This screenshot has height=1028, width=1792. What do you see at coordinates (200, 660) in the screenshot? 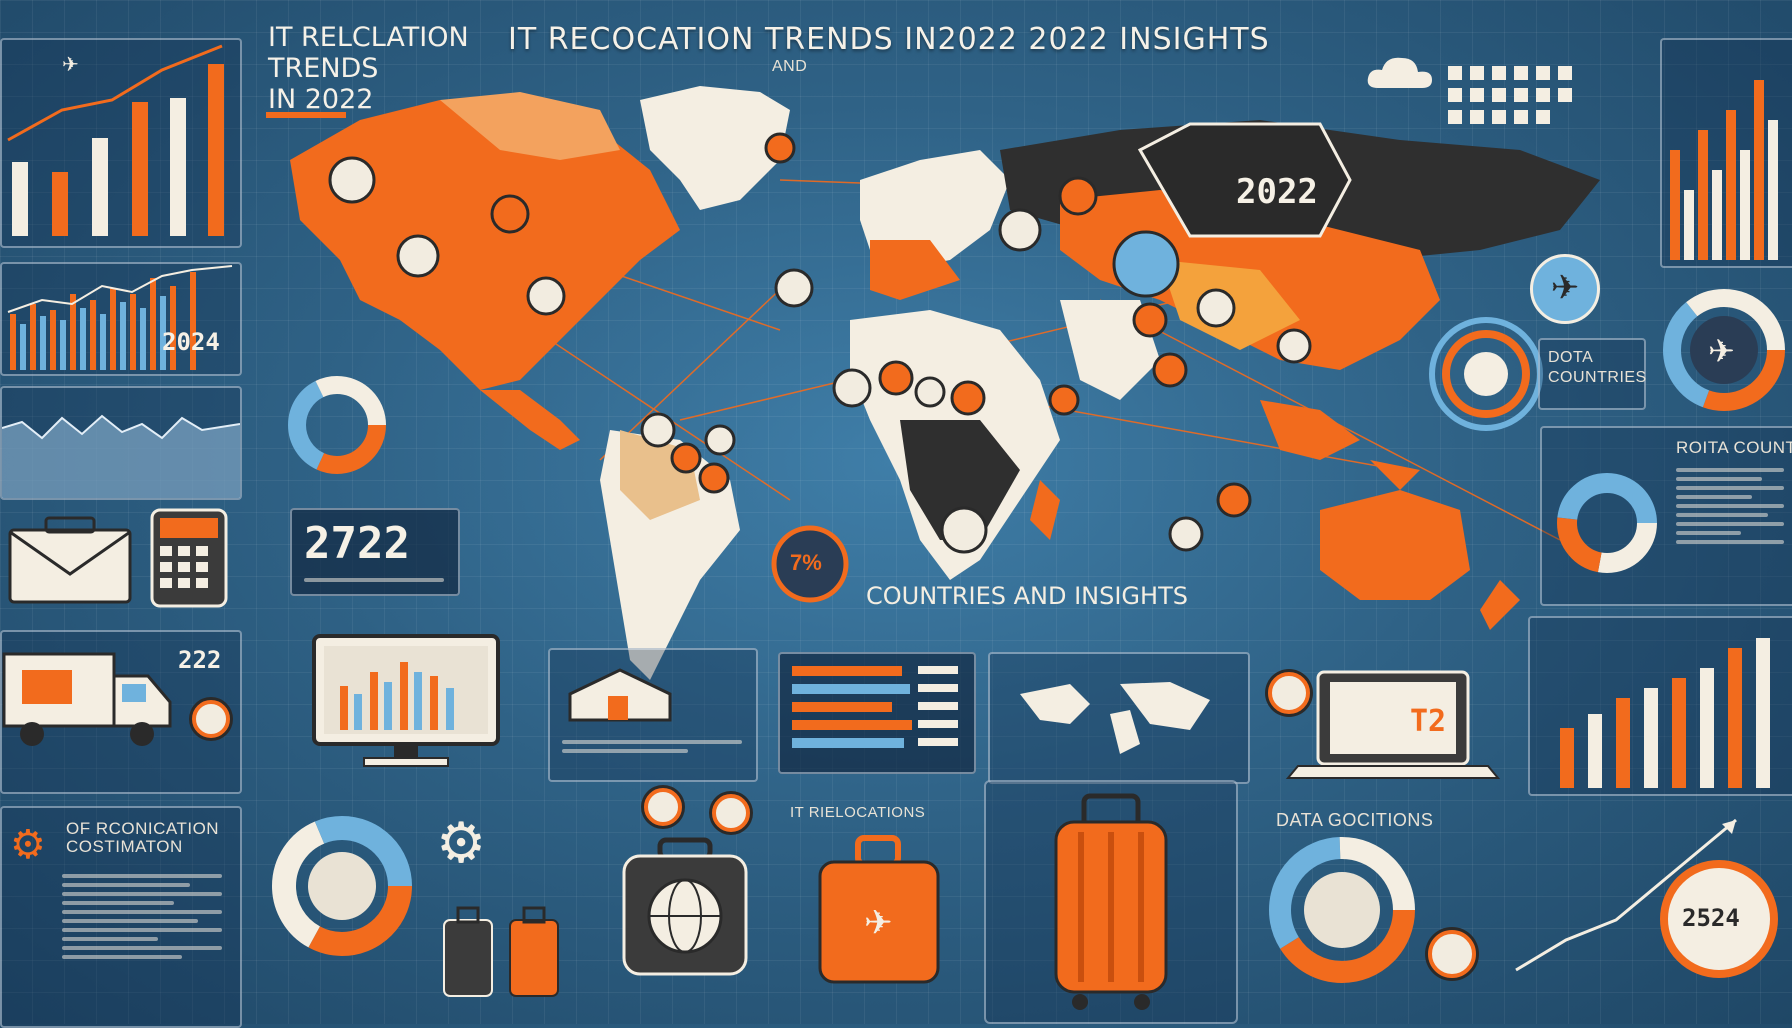
I see `truck-number: 222` at bounding box center [200, 660].